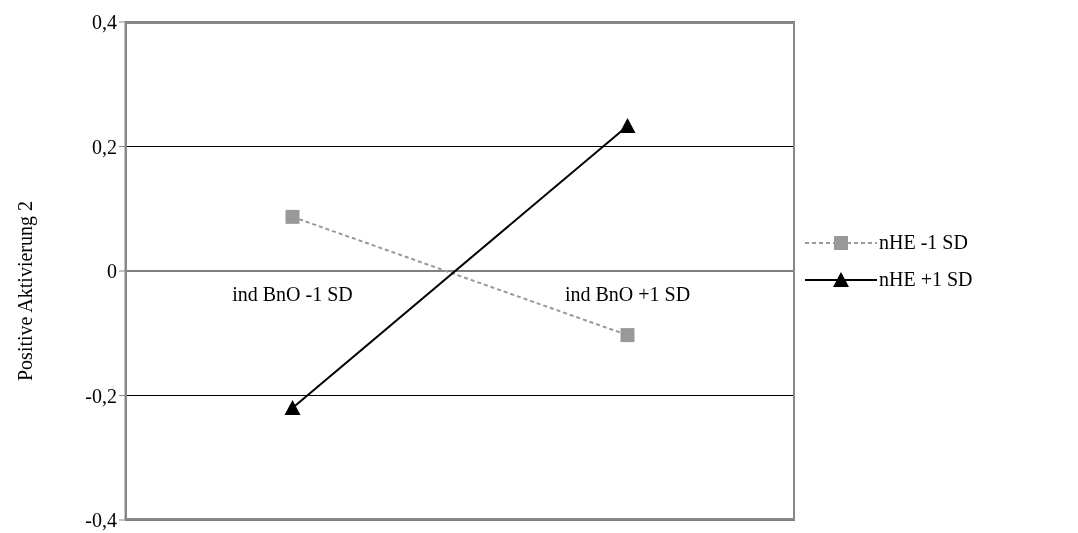 The height and width of the screenshot is (533, 1078). What do you see at coordinates (101, 395) in the screenshot?
I see `y-tick-label: -0,2` at bounding box center [101, 395].